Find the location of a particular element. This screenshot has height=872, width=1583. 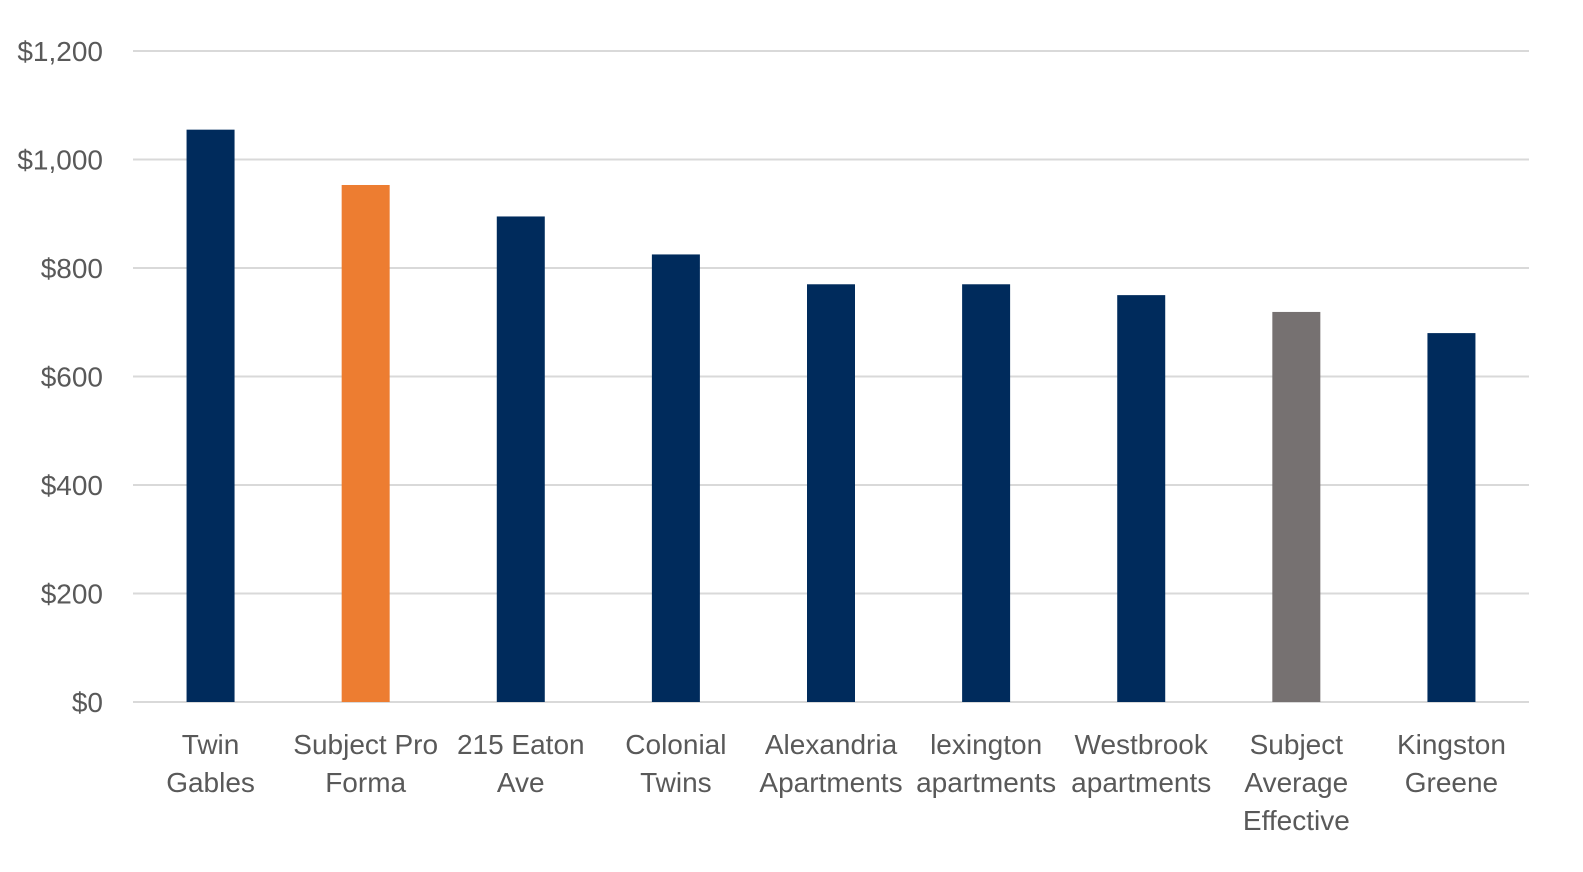

y-tick-label: $200 is located at coordinates (72, 594).